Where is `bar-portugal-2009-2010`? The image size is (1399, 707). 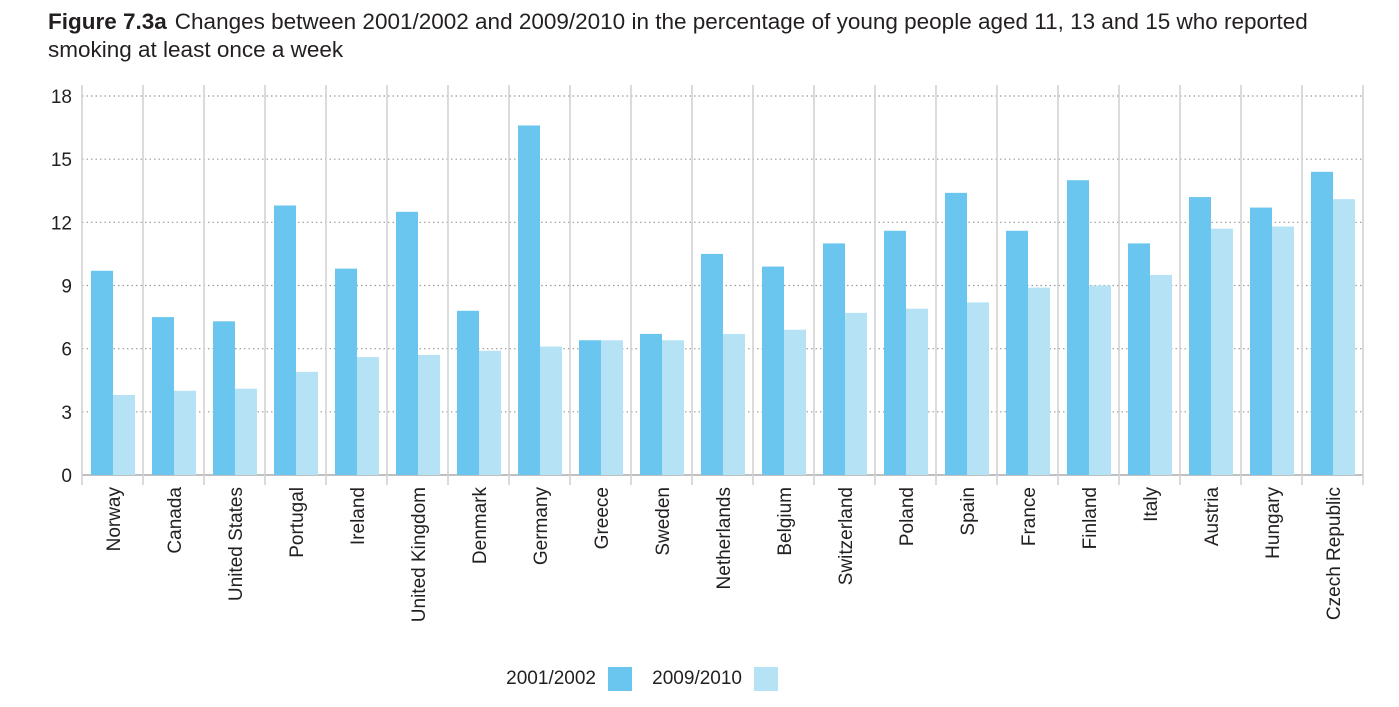
bar-portugal-2009-2010 is located at coordinates (307, 423).